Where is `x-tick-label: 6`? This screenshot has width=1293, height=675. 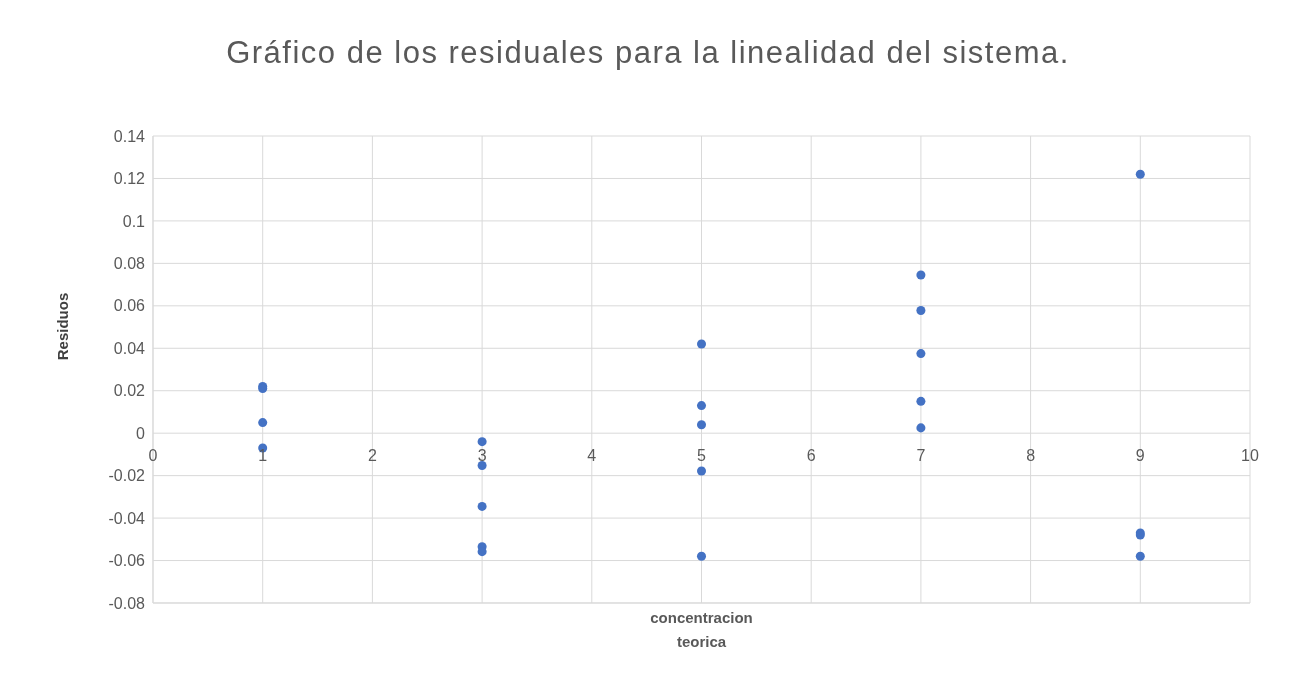 x-tick-label: 6 is located at coordinates (811, 456).